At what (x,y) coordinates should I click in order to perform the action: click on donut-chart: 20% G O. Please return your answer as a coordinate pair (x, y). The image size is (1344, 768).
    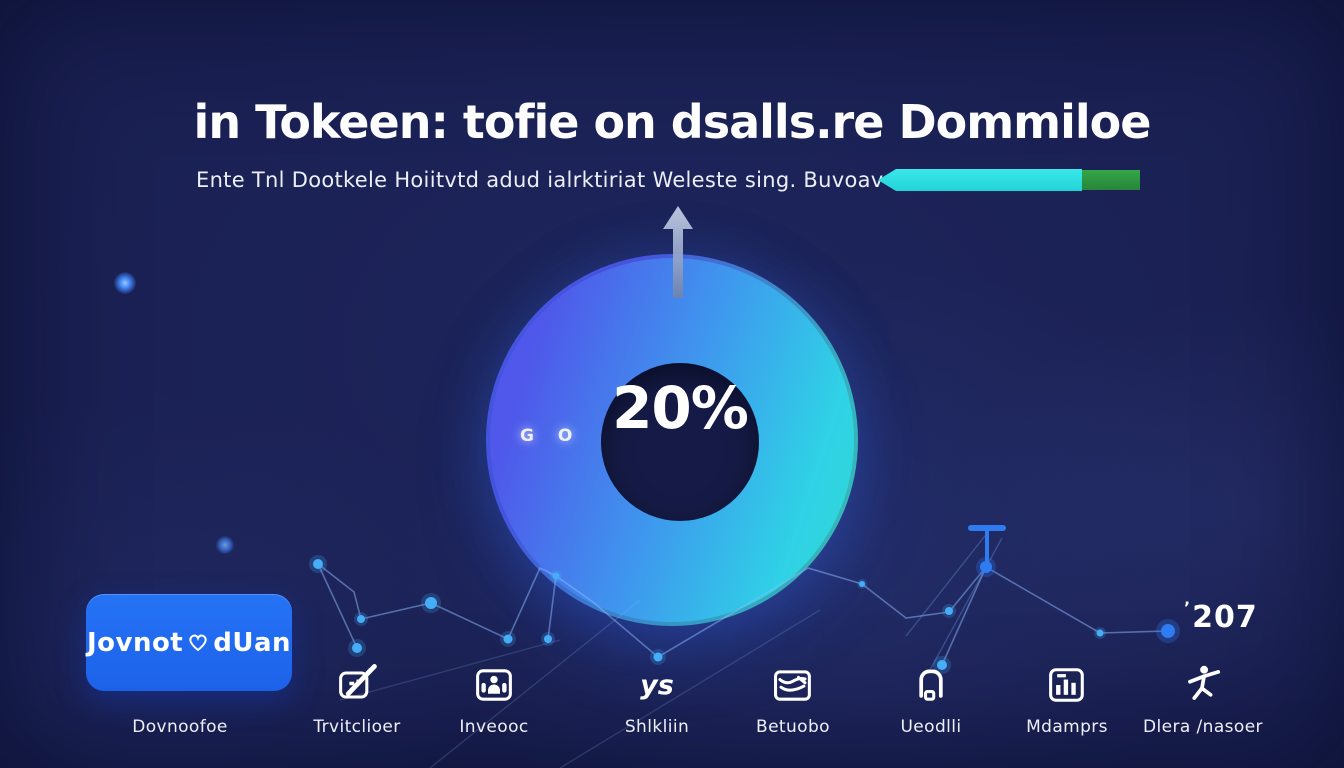
    Looking at the image, I should click on (672, 440).